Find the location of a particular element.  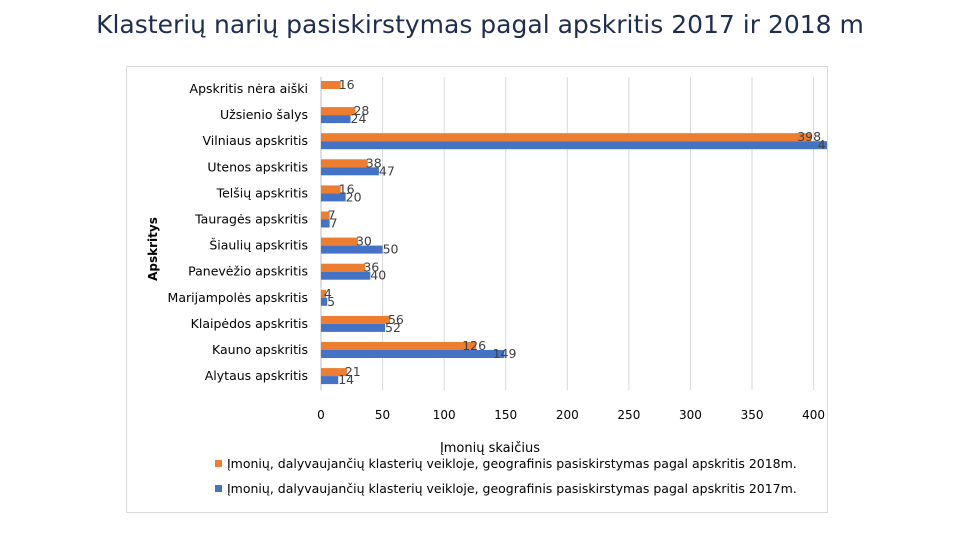

x-tick-label: 150 is located at coordinates (505, 415).